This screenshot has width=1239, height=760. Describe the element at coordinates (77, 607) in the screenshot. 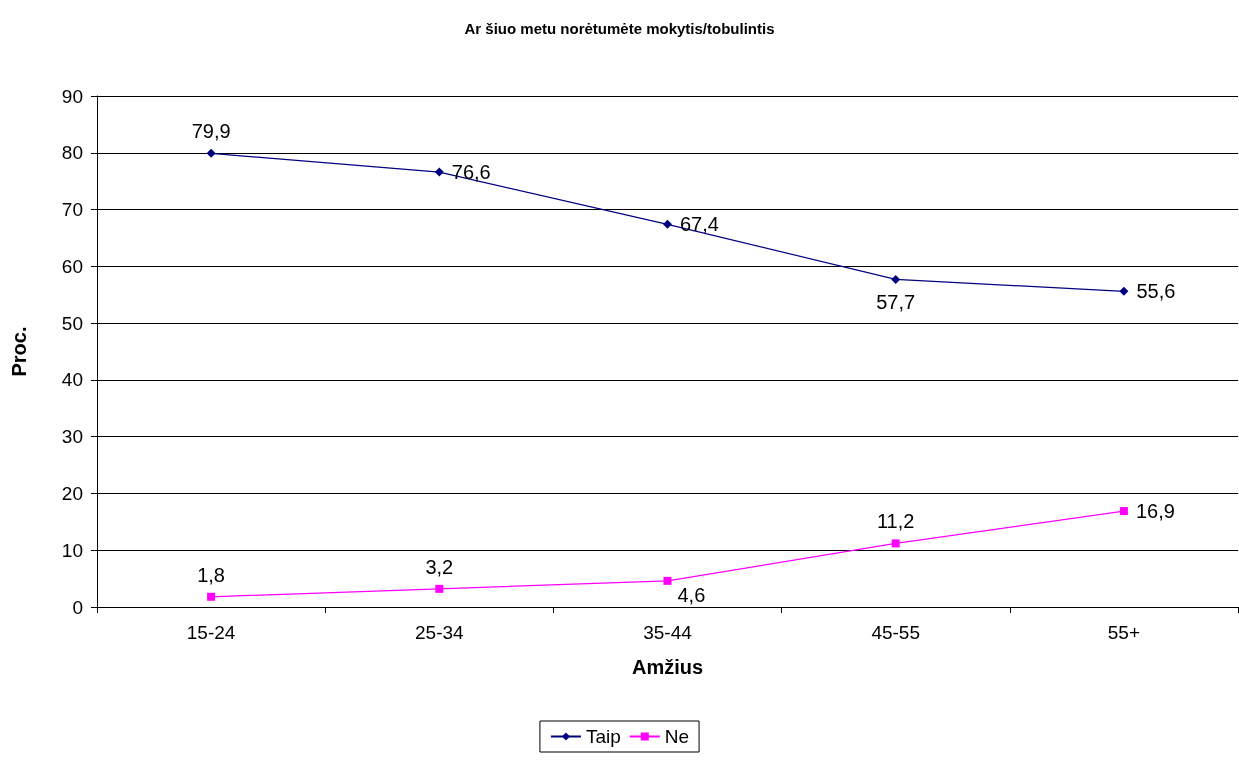

I see `y-tick-label: 0` at that location.